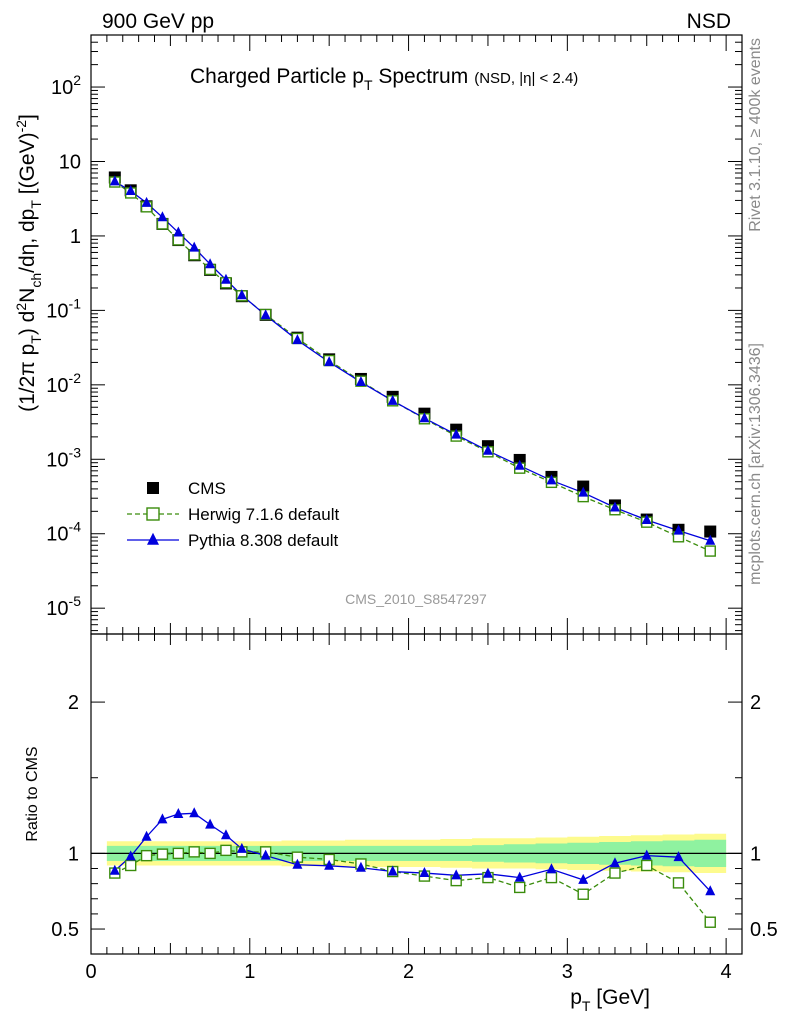 The image size is (786, 1024). What do you see at coordinates (764, 930) in the screenshot?
I see `ratio-y-tick-label-right: 0.5` at bounding box center [764, 930].